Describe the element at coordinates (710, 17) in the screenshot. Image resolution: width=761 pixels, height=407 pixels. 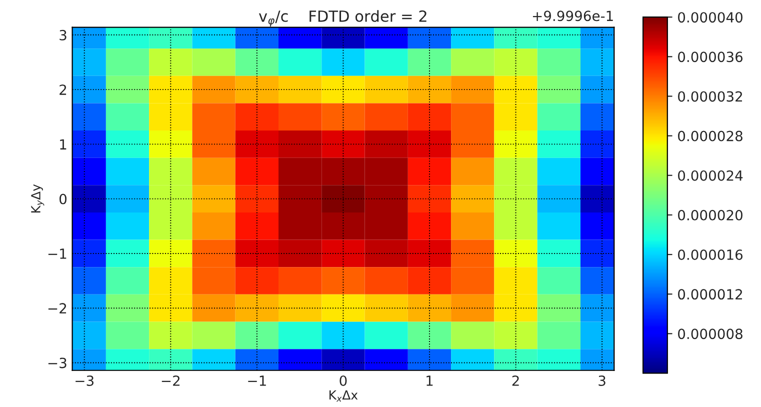
I see `color-bar-label: 0.000040` at that location.